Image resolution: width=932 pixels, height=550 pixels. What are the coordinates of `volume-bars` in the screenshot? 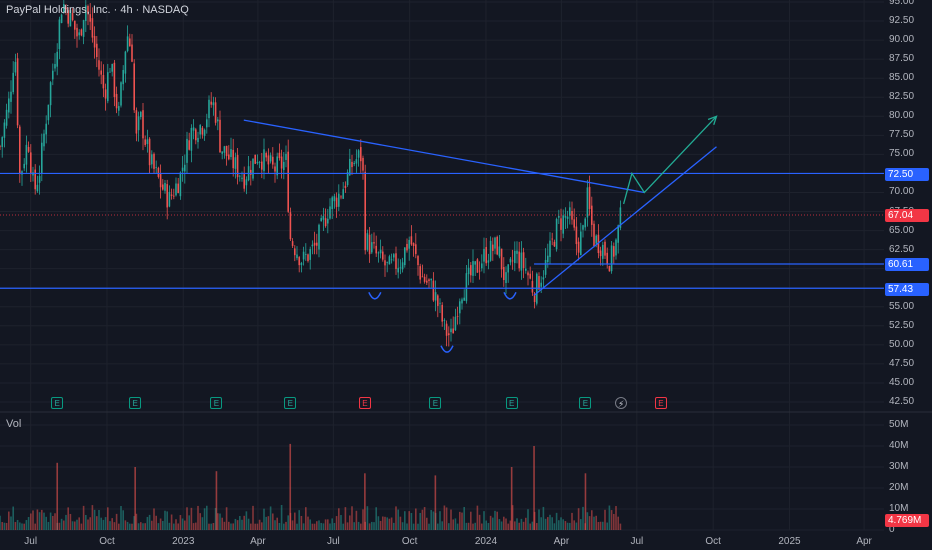 It's located at (311, 486).